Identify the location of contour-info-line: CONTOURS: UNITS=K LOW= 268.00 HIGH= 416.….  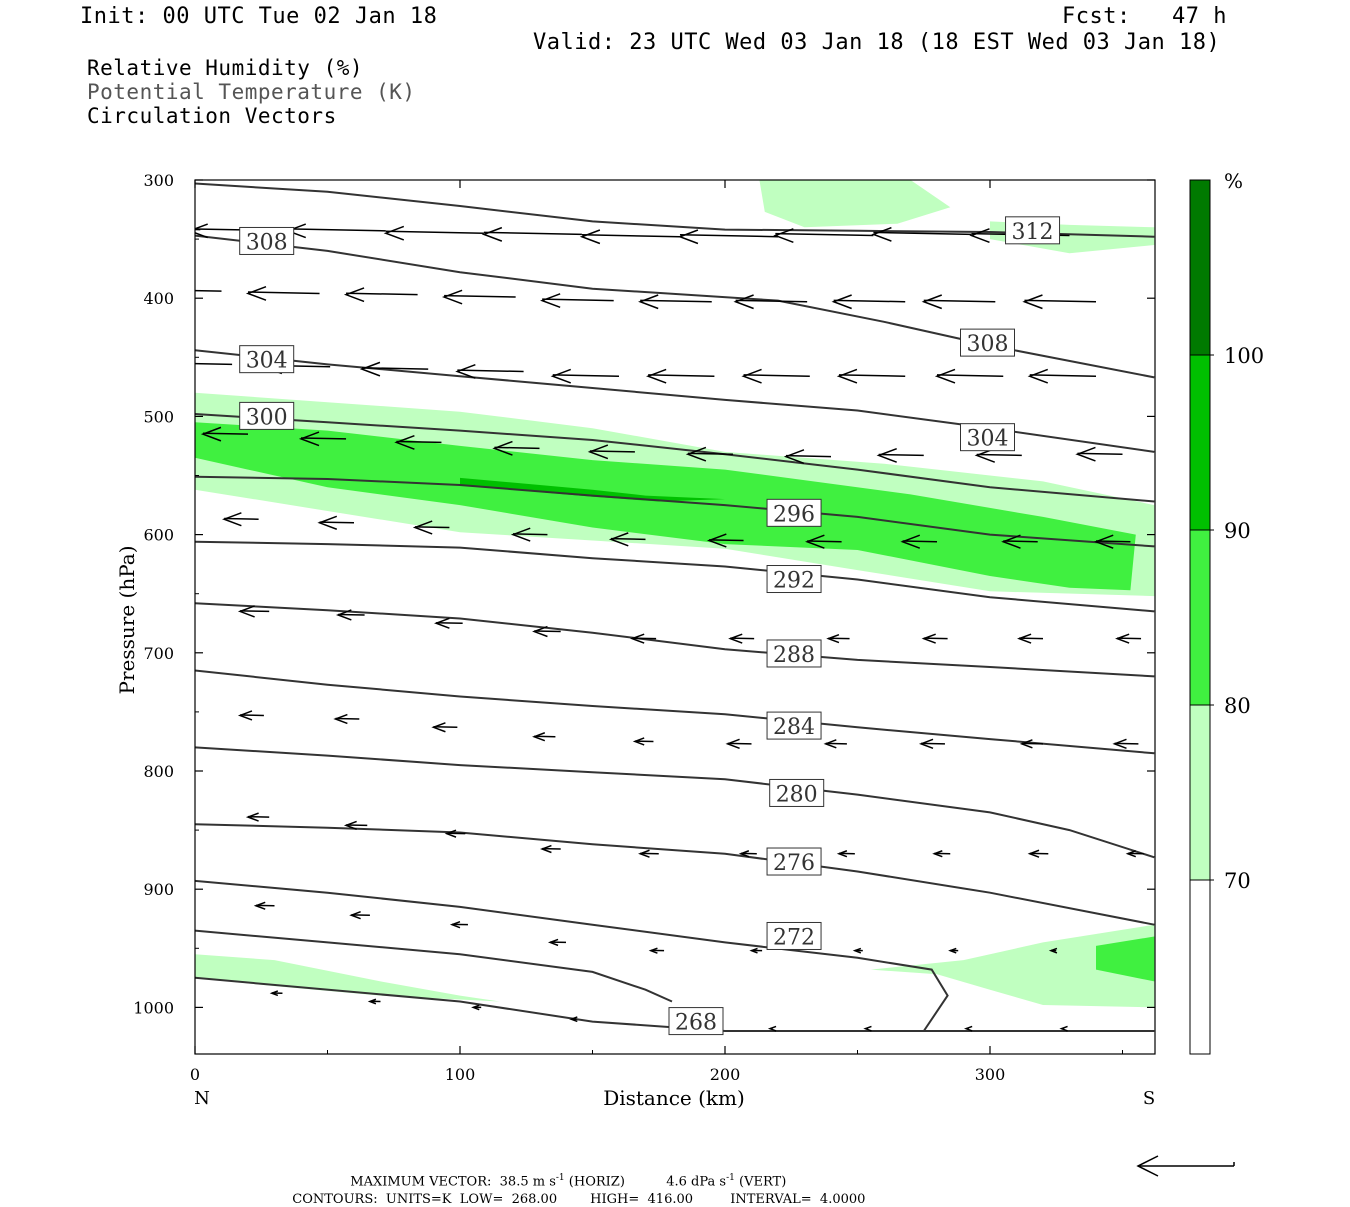
(574, 1192).